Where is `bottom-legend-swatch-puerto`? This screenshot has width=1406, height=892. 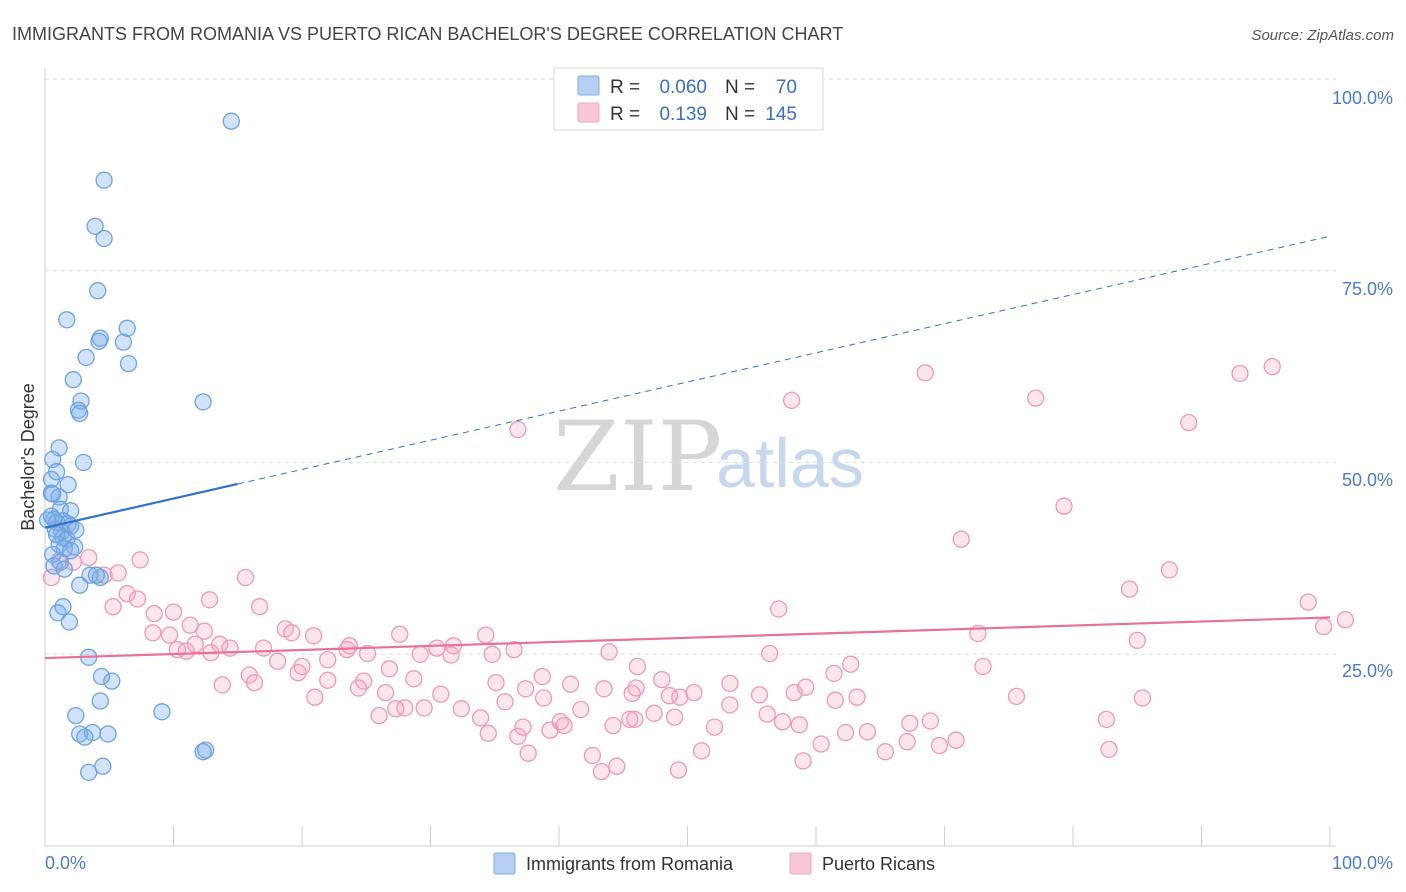 bottom-legend-swatch-puerto is located at coordinates (800, 863).